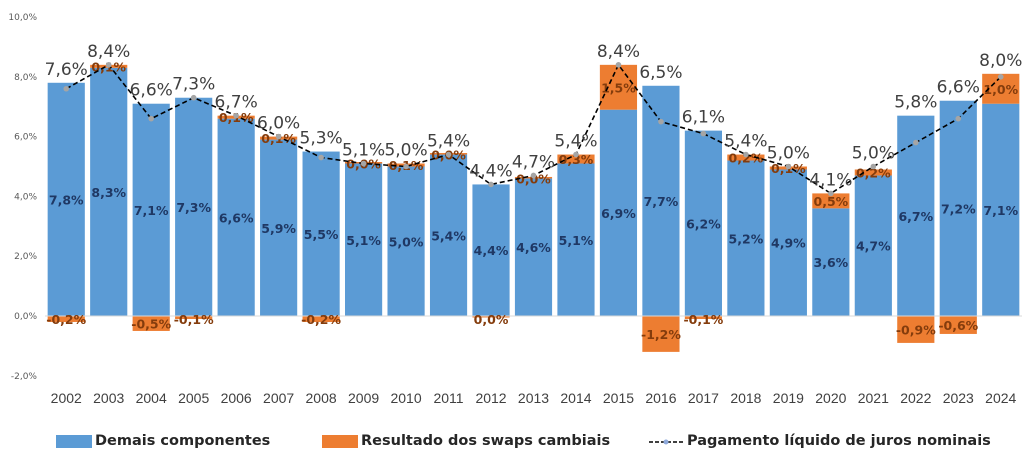 The width and height of the screenshot is (1029, 475). Describe the element at coordinates (236, 103) in the screenshot. I see `data-label-total: 6,7%` at that location.